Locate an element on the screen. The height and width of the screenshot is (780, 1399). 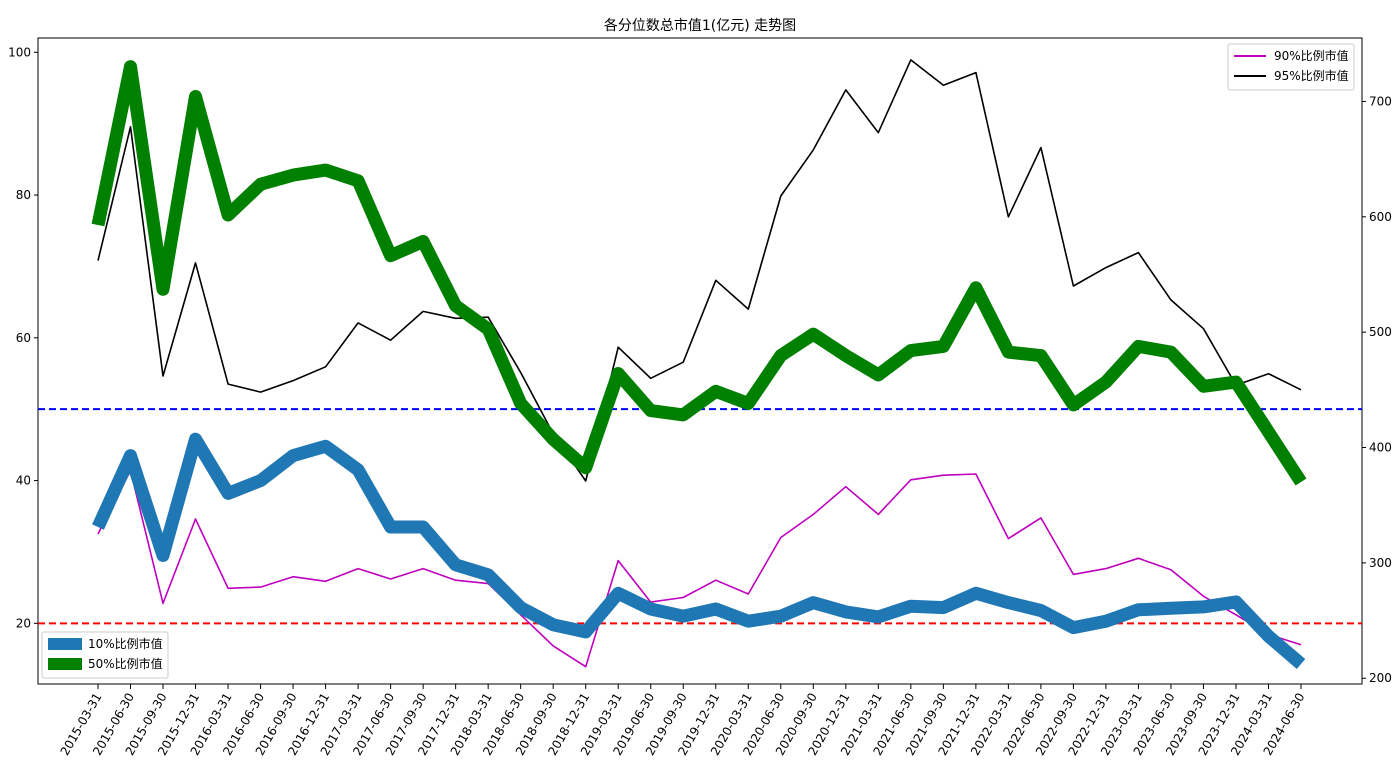
right-y-tick-label: 500 is located at coordinates (1380, 332).